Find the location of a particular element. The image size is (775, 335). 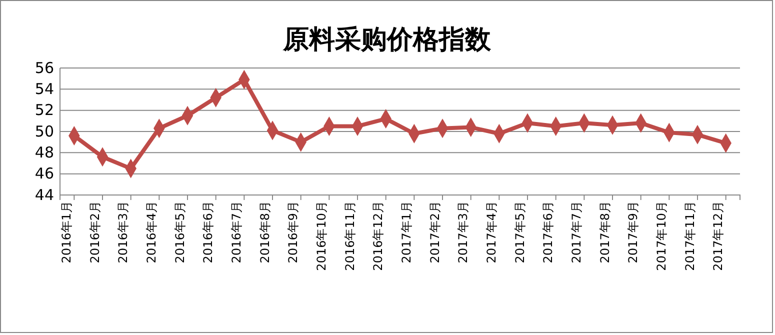

x-tick-label: 2017年6月 is located at coordinates (548, 232).